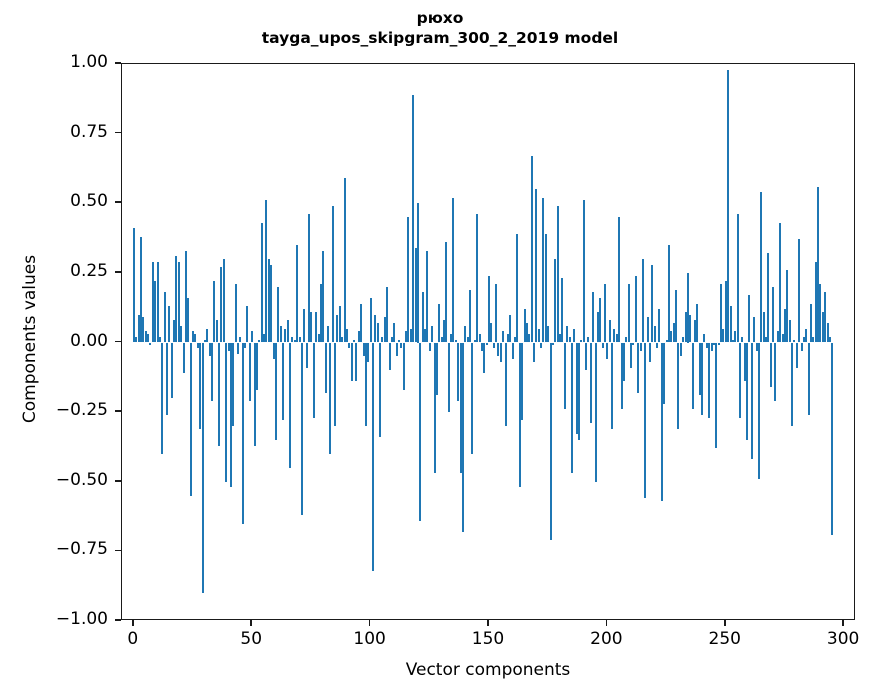  Describe the element at coordinates (89, 131) in the screenshot. I see `y-tick-label: 0.75` at that location.